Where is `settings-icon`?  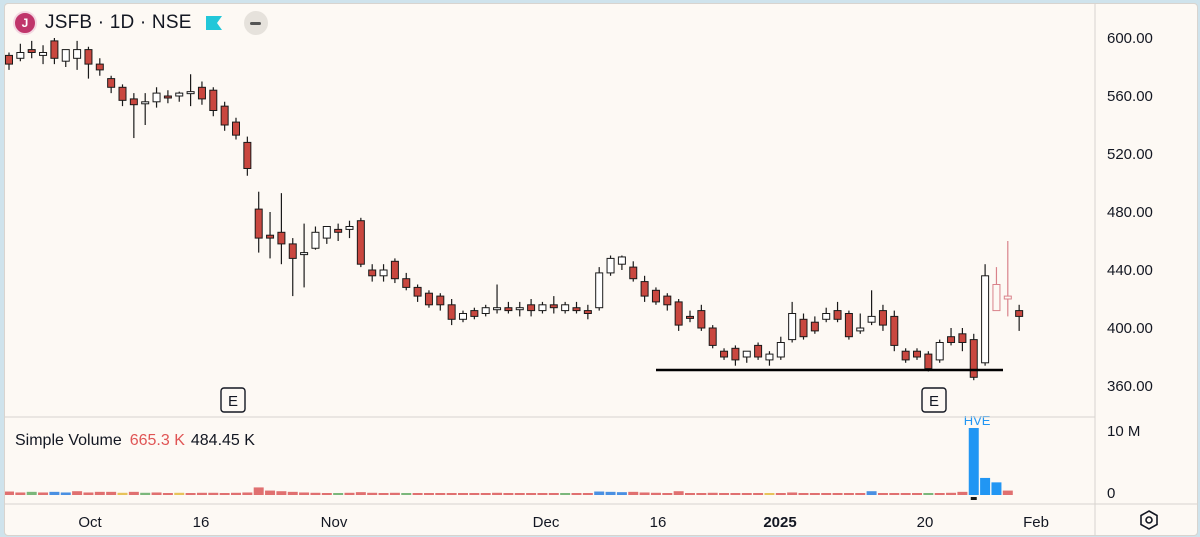
settings-icon is located at coordinates (1149, 520).